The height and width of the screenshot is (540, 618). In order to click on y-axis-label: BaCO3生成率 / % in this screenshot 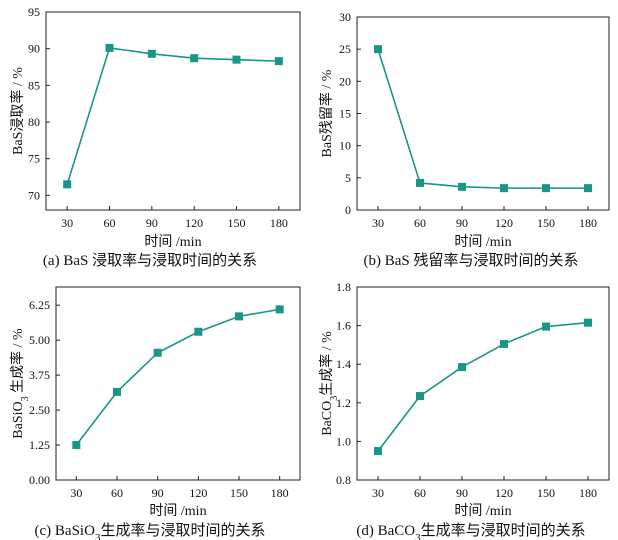, I will do `click(329, 383)`.